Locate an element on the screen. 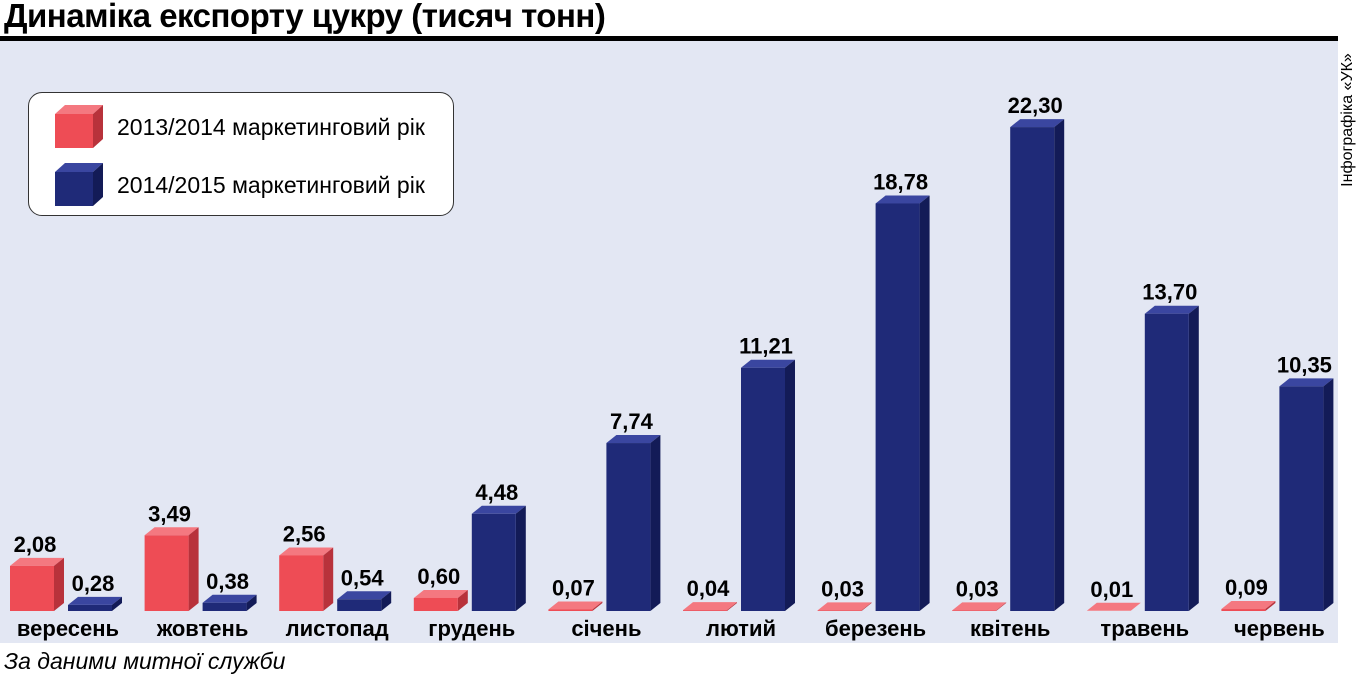 The width and height of the screenshot is (1360, 676). data-label-series1-8: 0,03 is located at coordinates (977, 588).